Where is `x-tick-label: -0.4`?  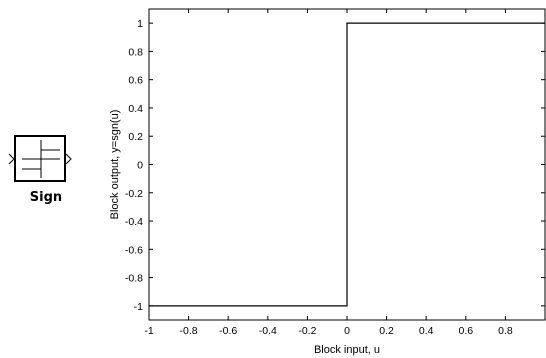
x-tick-label: -0.4 is located at coordinates (268, 331).